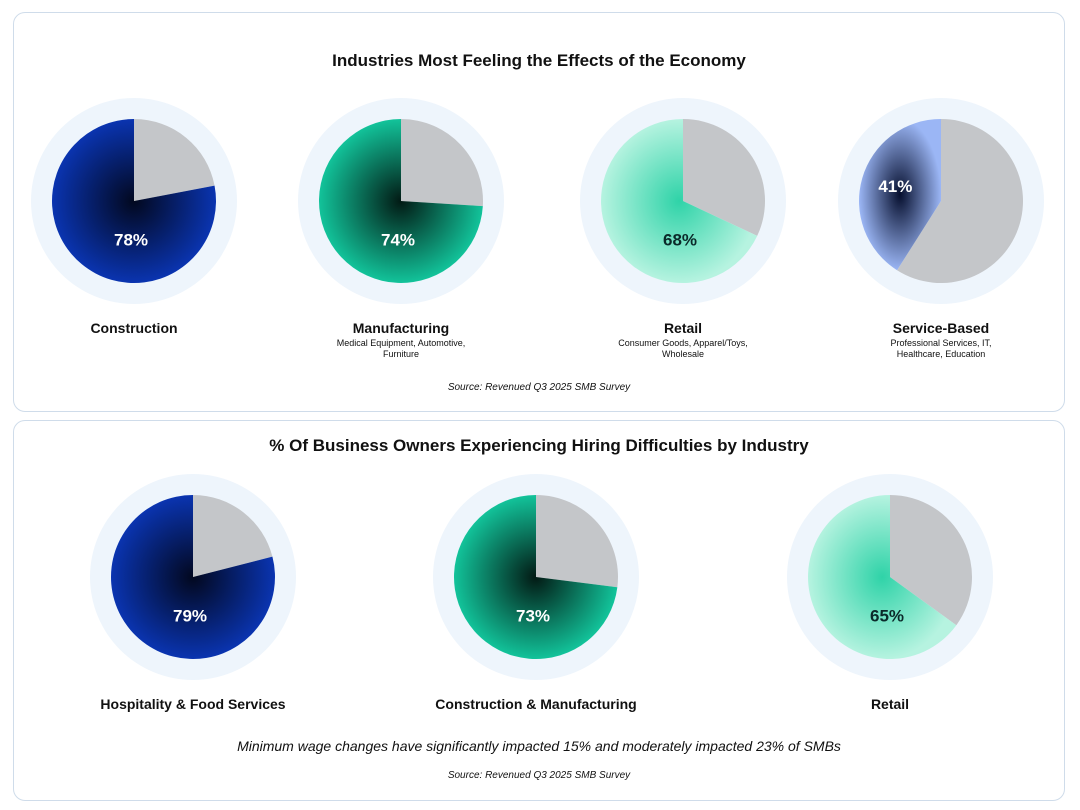 This screenshot has width=1080, height=810. I want to click on pie-value-label: 74%, so click(398, 239).